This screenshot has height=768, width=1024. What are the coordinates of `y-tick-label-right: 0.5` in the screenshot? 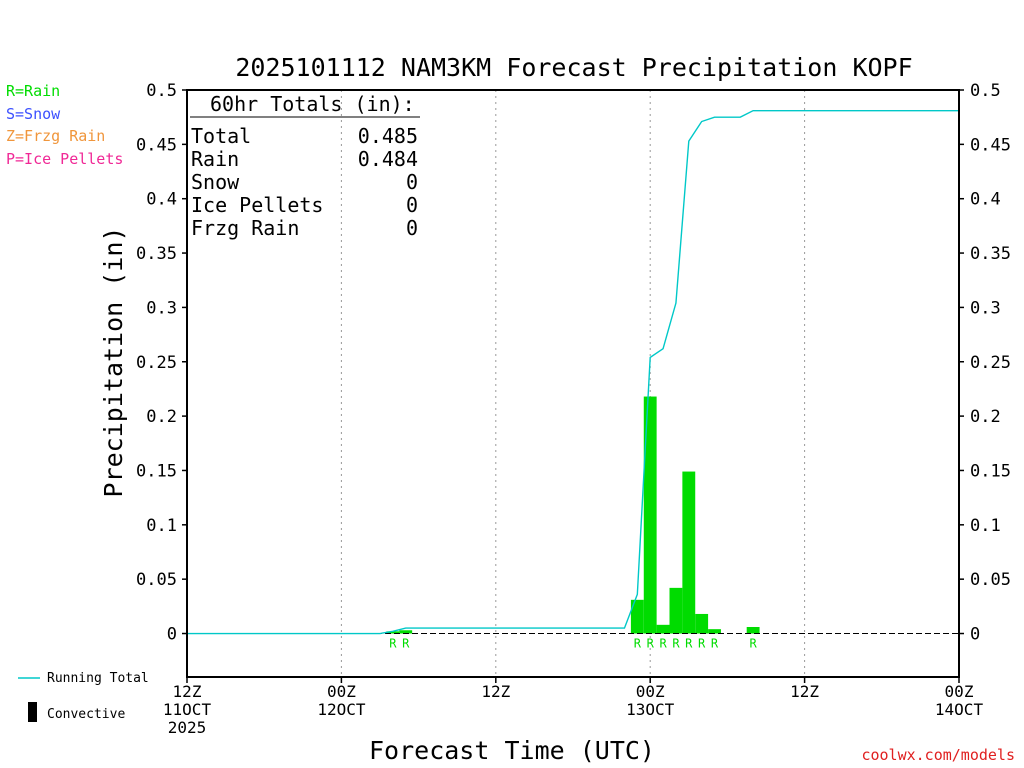 It's located at (985, 91).